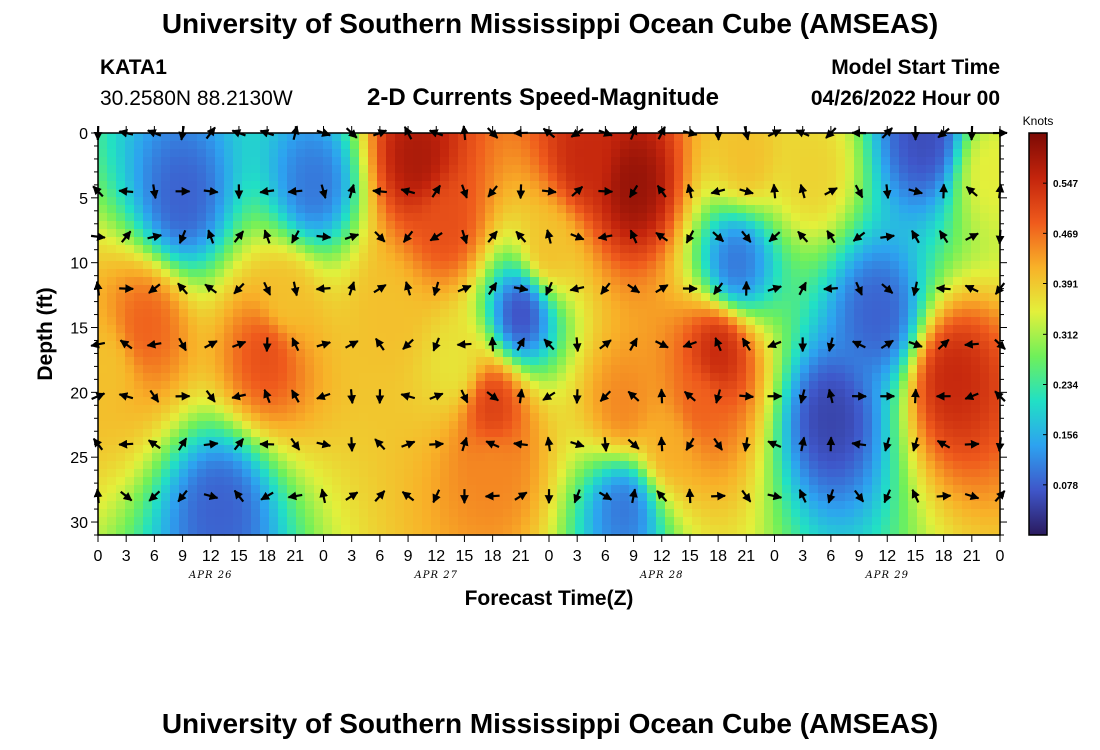  I want to click on y-tick-label: 30, so click(79, 523).